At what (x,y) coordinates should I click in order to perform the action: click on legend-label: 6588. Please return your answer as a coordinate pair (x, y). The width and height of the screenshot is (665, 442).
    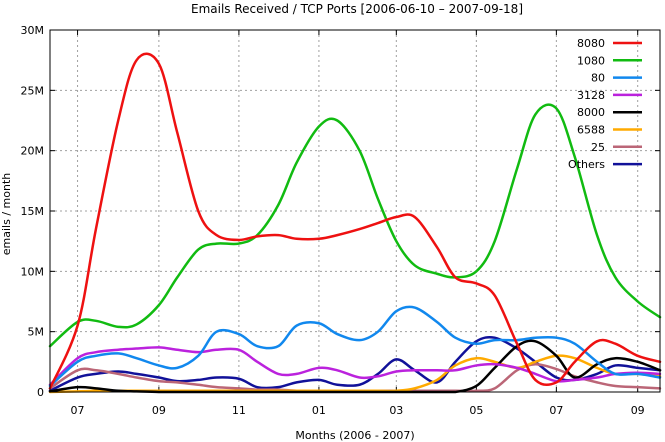
    Looking at the image, I should click on (591, 130).